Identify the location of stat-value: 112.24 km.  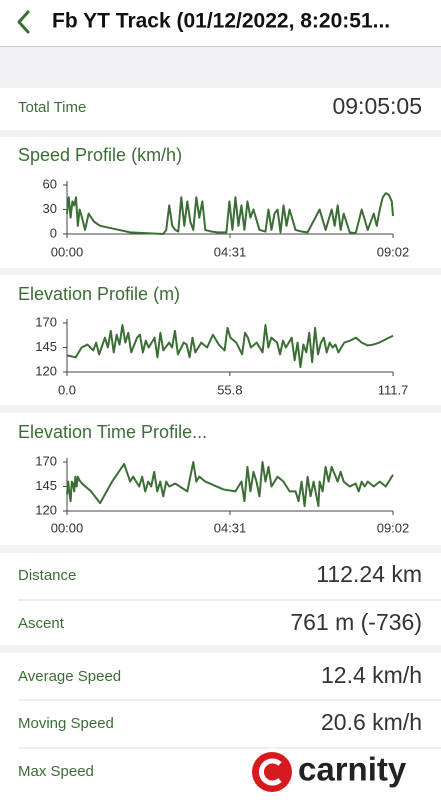
(369, 574).